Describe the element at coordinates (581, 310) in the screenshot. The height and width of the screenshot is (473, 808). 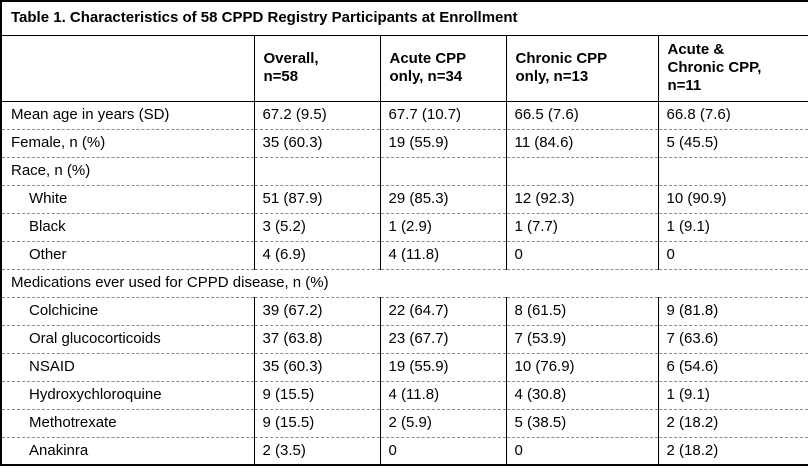
I see `cell-value: 8 (61.5)` at that location.